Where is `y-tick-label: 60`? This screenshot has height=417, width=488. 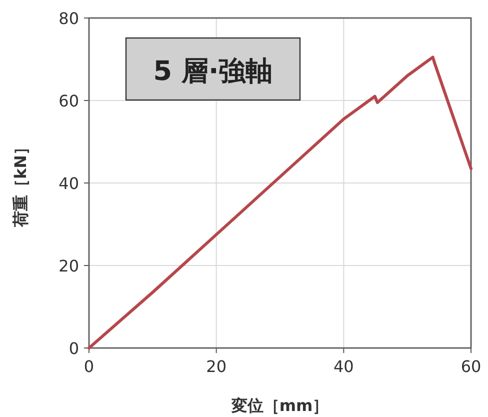
y-tick-label: 60 is located at coordinates (68, 101).